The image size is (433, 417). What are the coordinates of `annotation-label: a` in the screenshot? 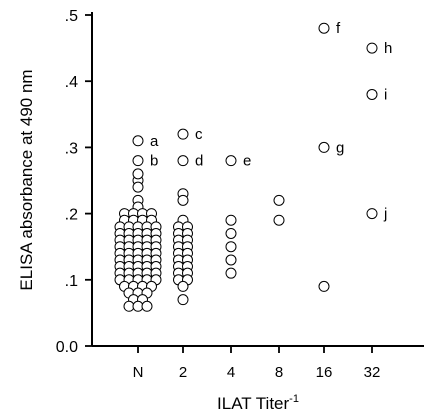 It's located at (154, 141).